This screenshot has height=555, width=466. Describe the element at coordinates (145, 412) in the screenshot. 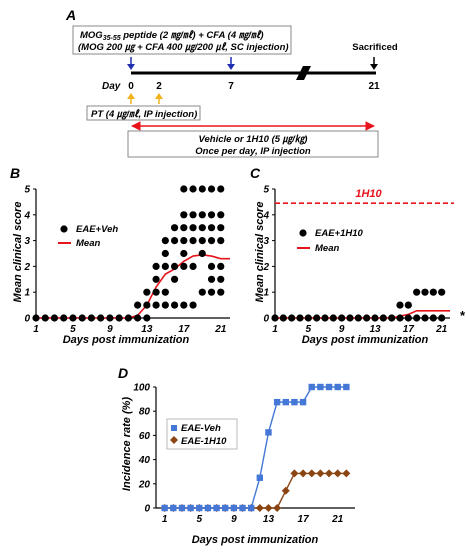

I see `panel-d-ytick-label: 80` at that location.